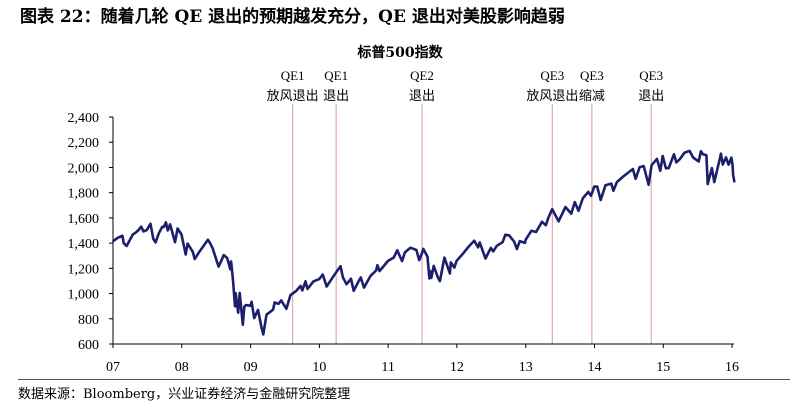  What do you see at coordinates (651, 95) in the screenshot?
I see `event-label-bottom-5: 退出` at bounding box center [651, 95].